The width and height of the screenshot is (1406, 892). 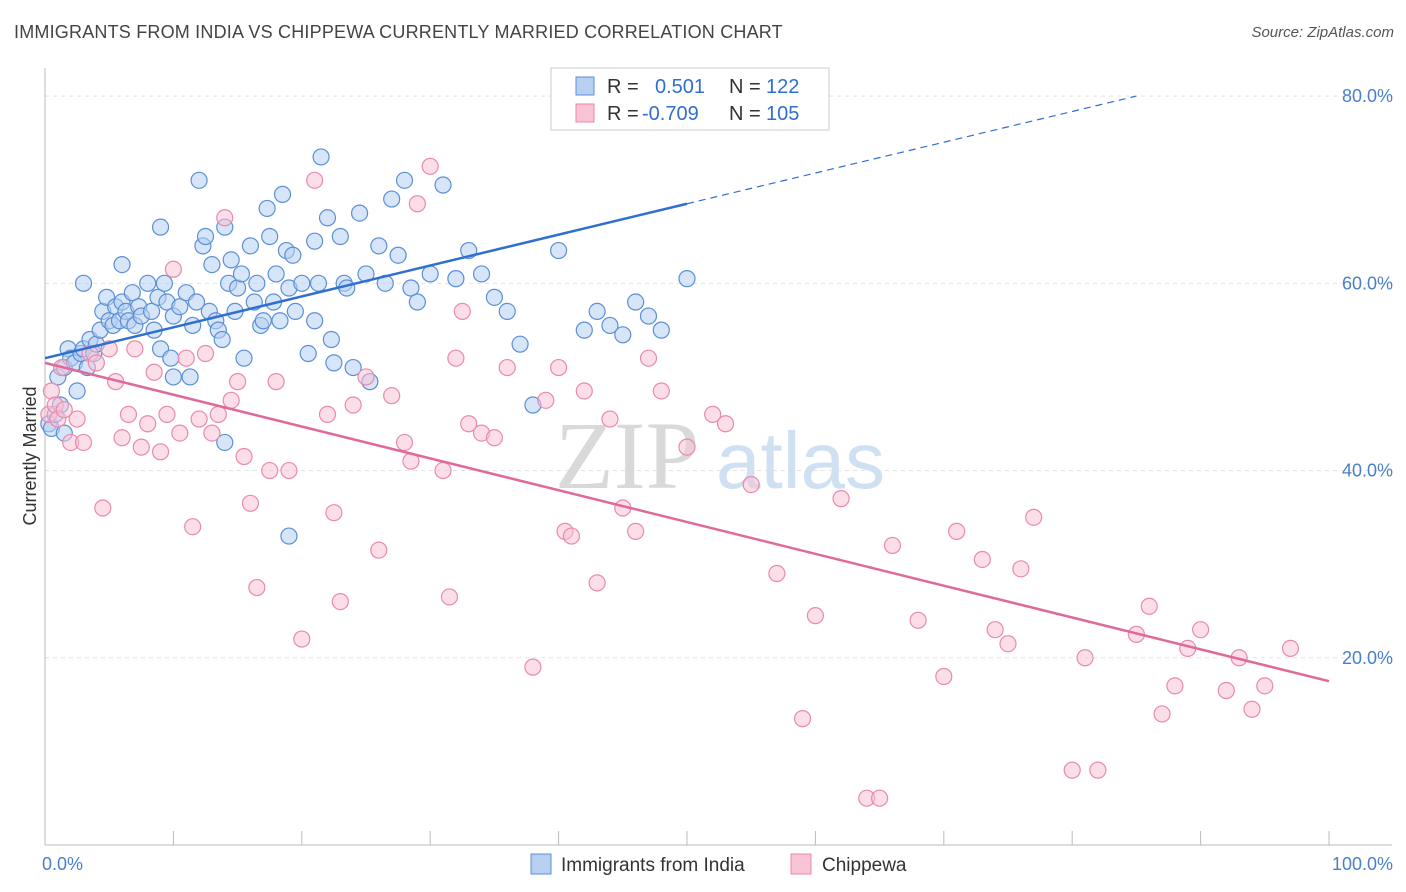 I want to click on legend-r-value-2: -0.709, so click(x=670, y=114).